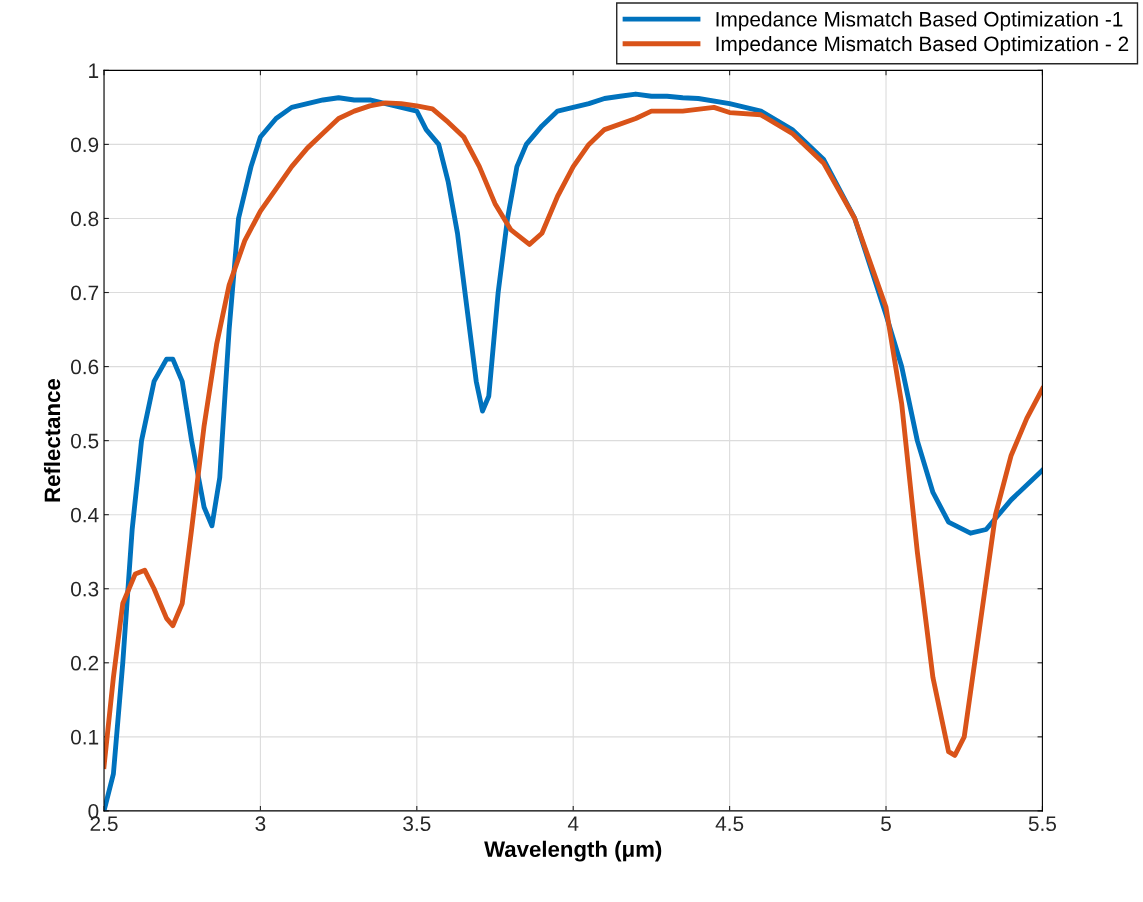 The height and width of the screenshot is (902, 1143). Describe the element at coordinates (886, 824) in the screenshot. I see `x-tick-label: 5` at that location.